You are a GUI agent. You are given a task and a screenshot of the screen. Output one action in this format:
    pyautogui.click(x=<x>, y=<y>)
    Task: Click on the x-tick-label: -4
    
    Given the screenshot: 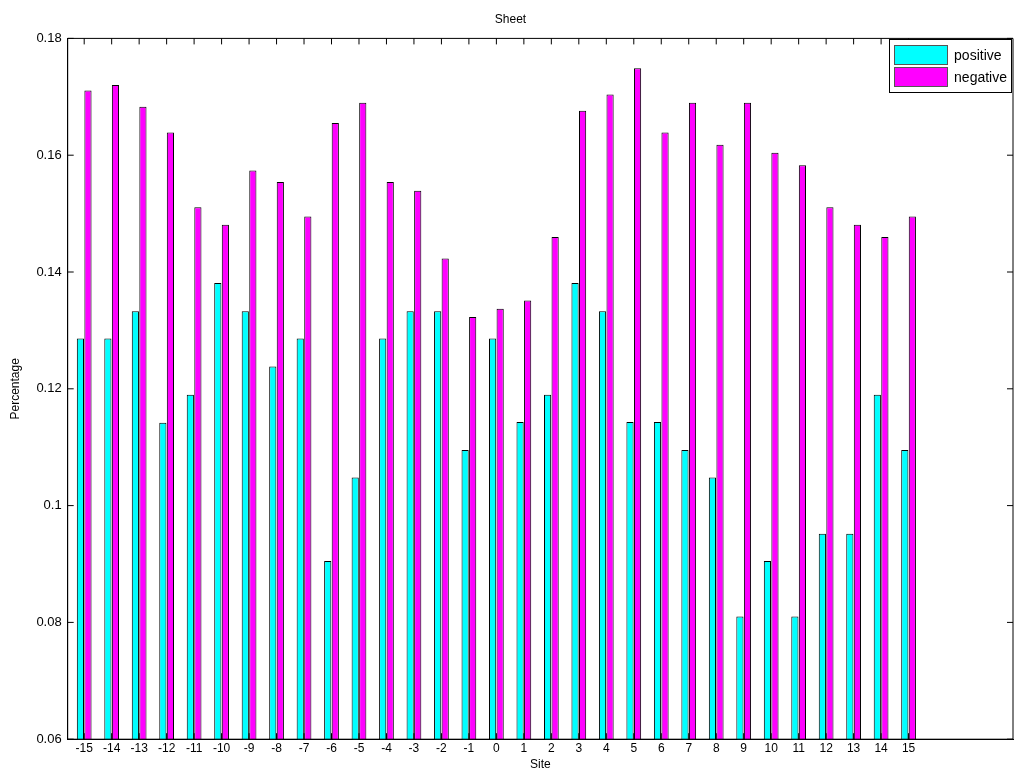 What is the action you would take?
    pyautogui.click(x=387, y=747)
    